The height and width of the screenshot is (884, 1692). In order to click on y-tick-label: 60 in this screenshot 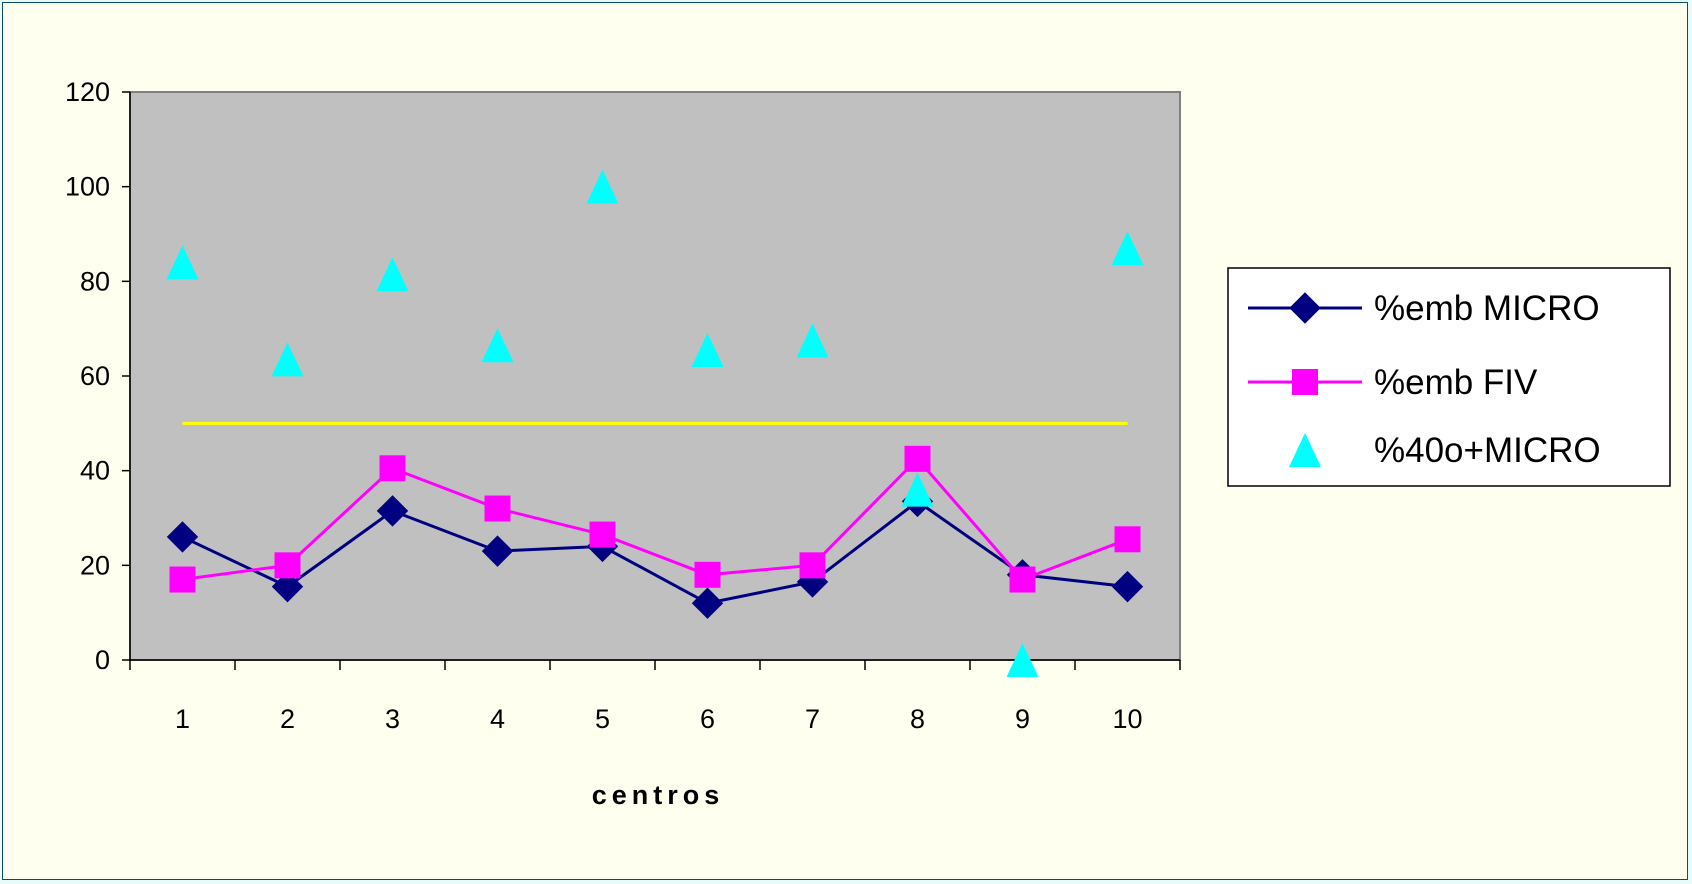, I will do `click(95, 376)`.